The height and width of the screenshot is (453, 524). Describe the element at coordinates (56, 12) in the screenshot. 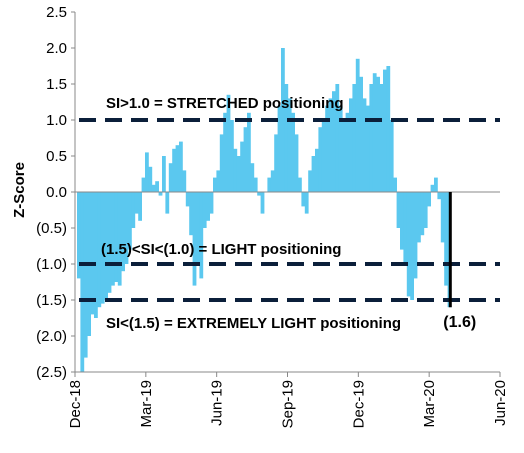

I see `y-tick-label: 2.5` at that location.